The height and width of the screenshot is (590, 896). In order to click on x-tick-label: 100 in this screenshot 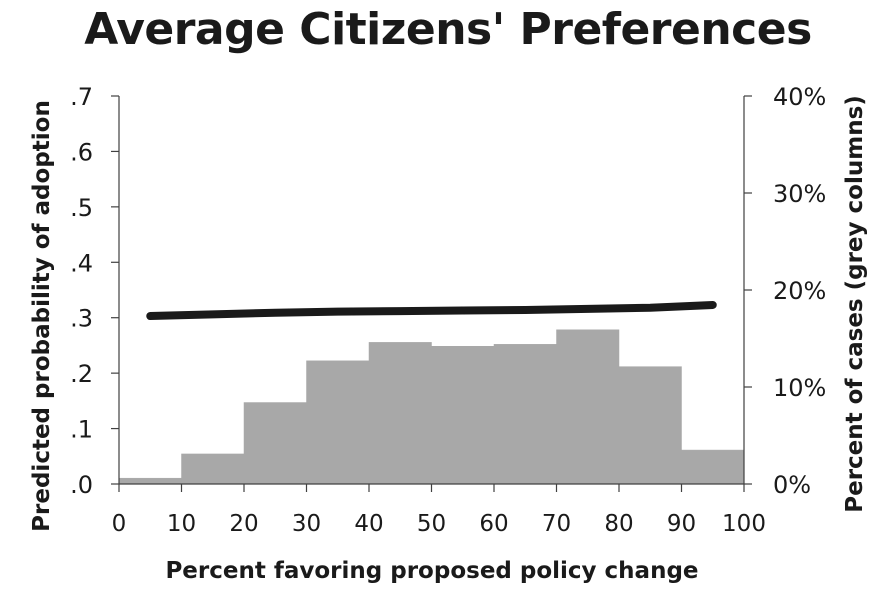, I will do `click(744, 524)`.